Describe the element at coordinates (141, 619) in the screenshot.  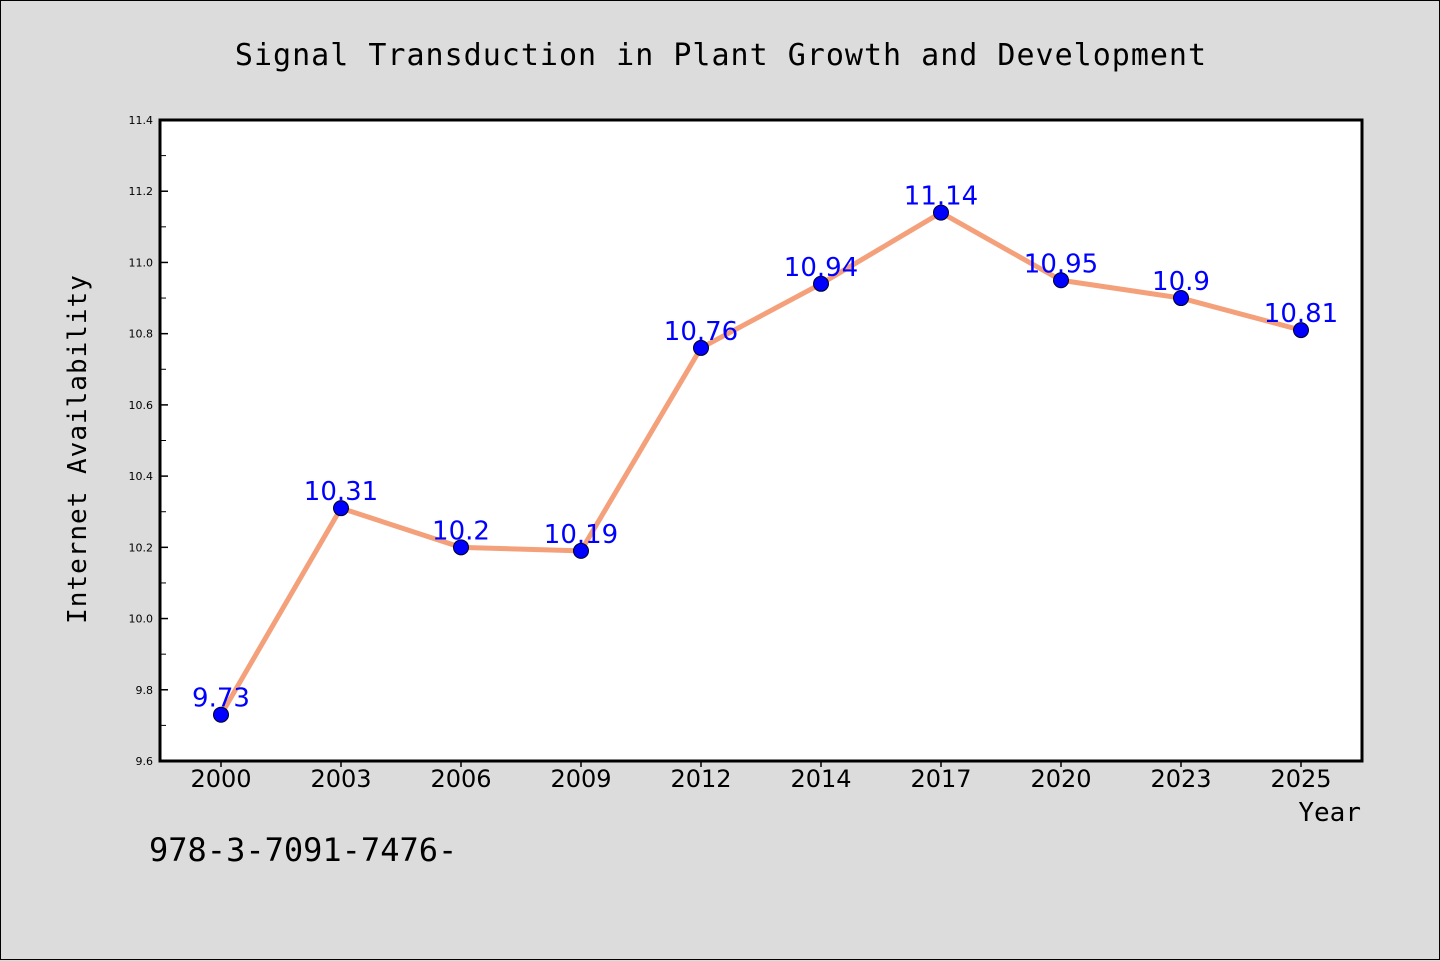
I see `y-tick-label: 10.0` at that location.